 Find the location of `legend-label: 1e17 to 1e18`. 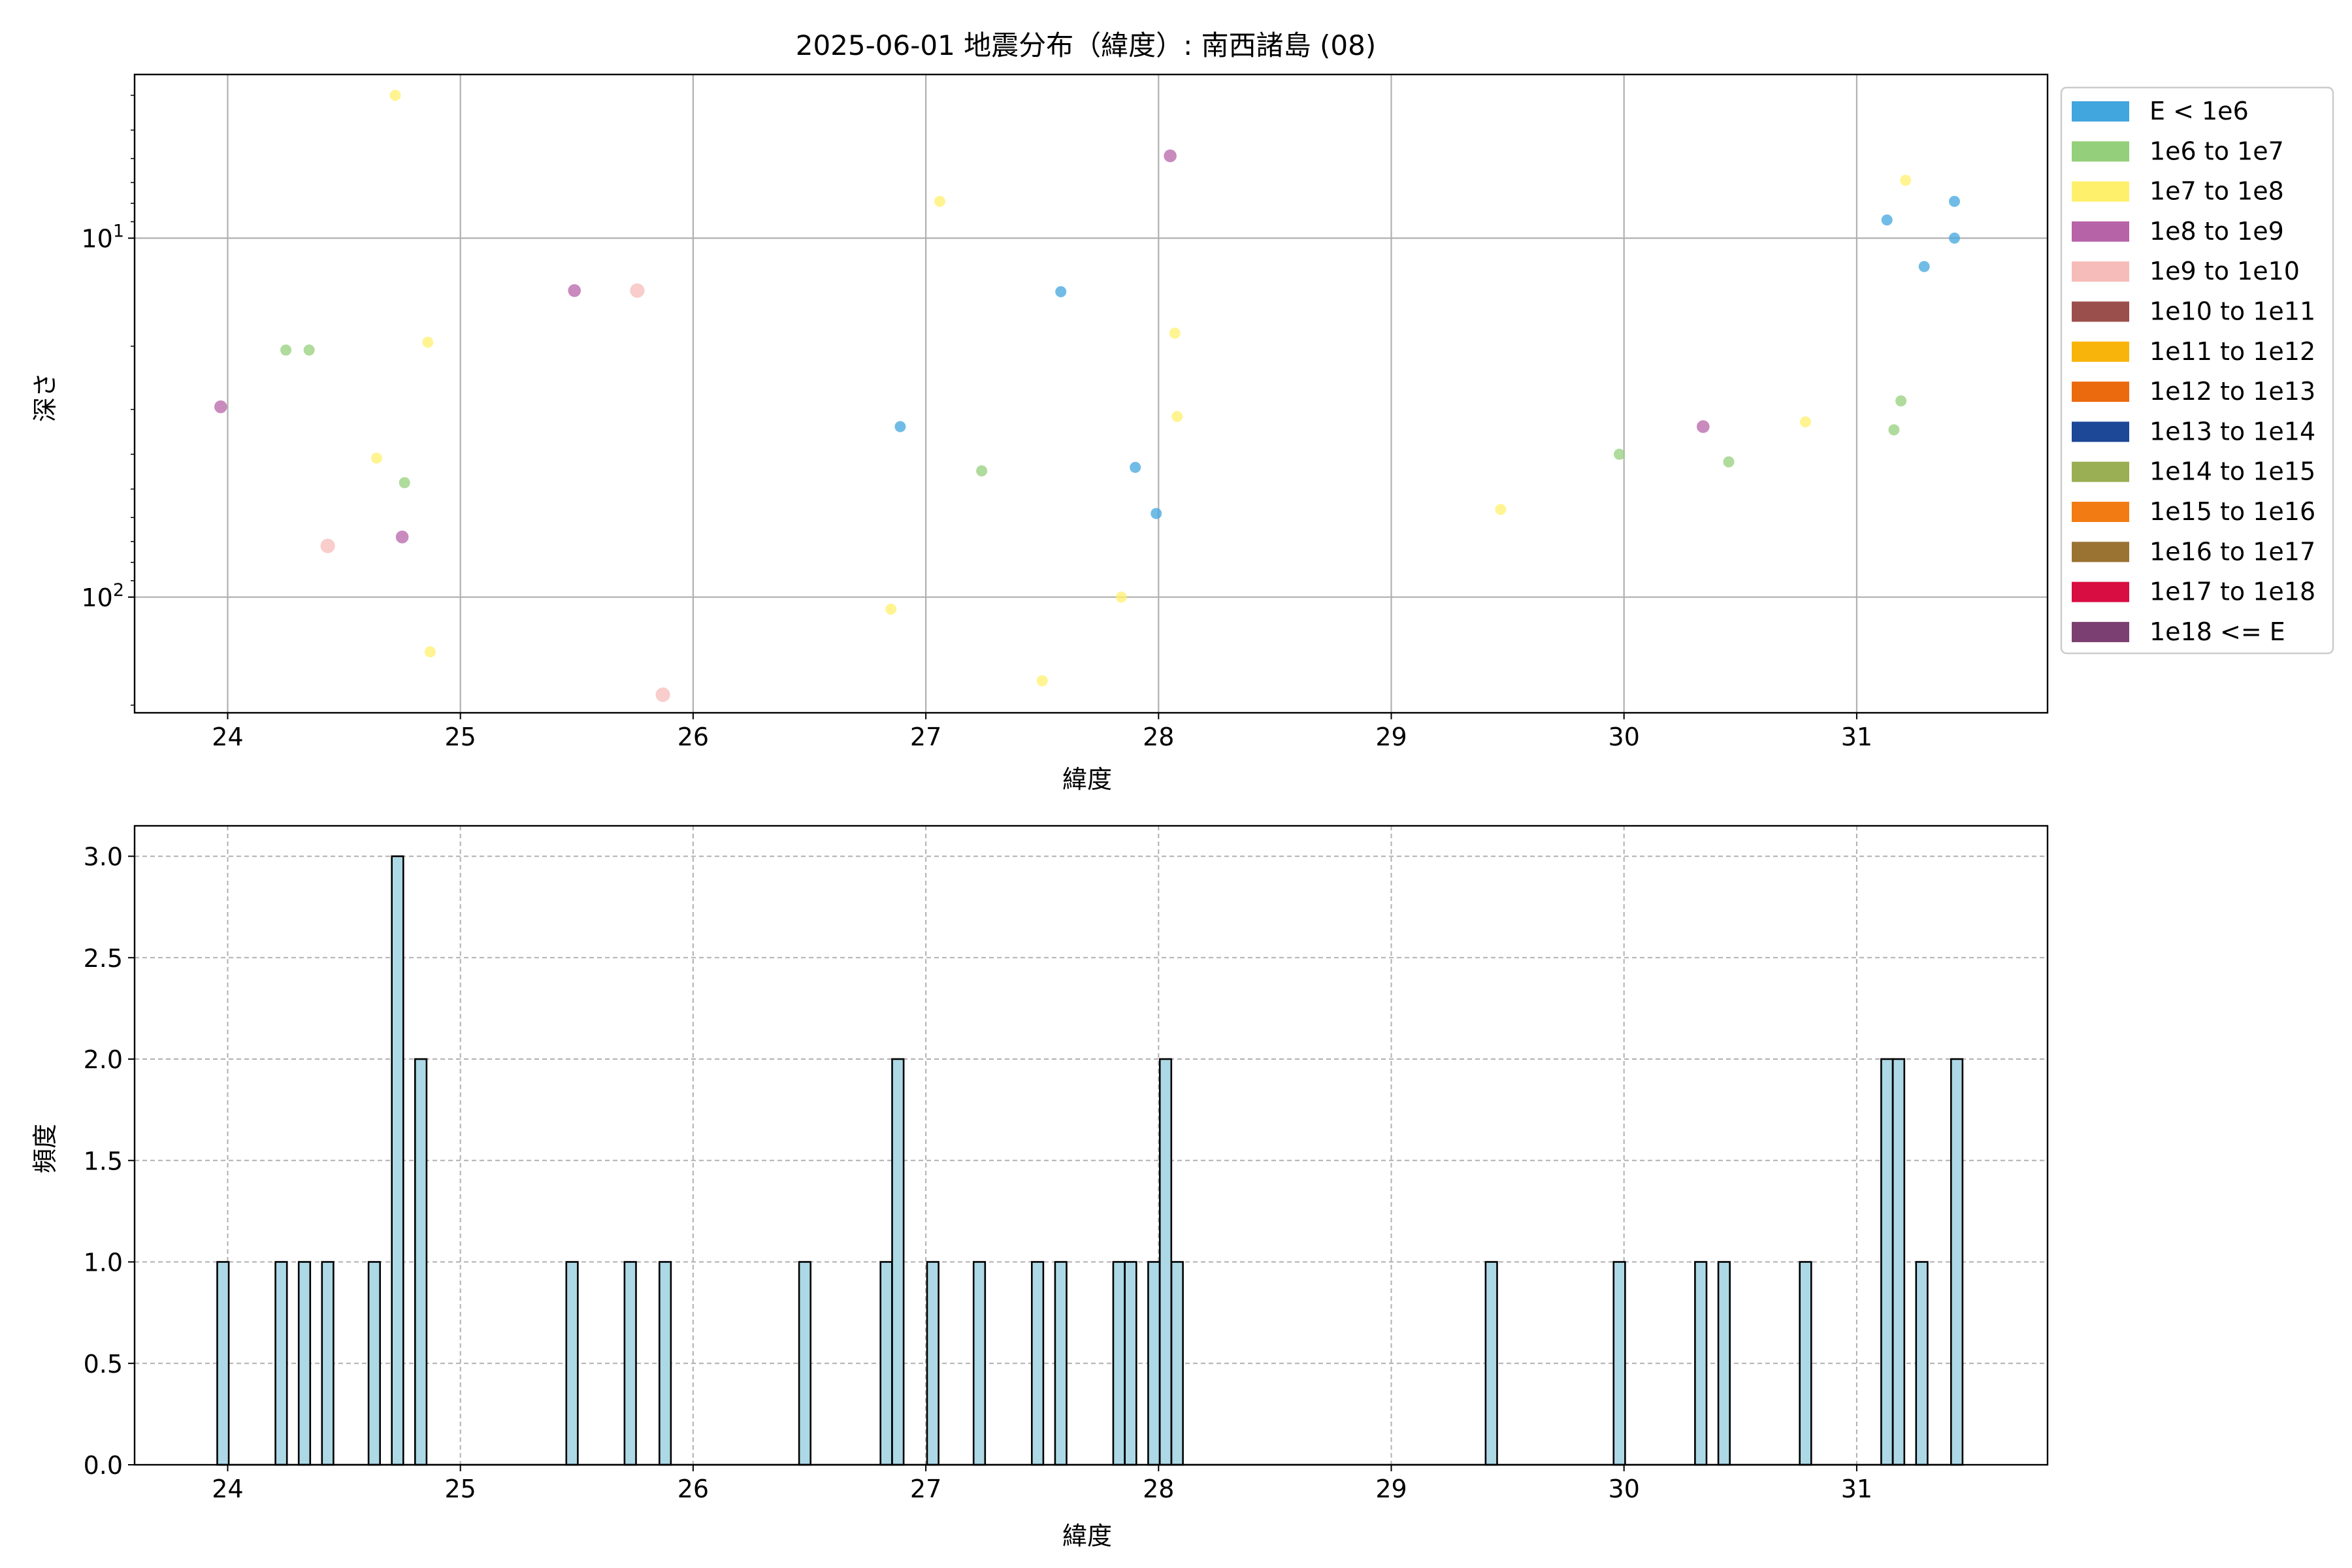

legend-label: 1e17 to 1e18 is located at coordinates (2232, 592).